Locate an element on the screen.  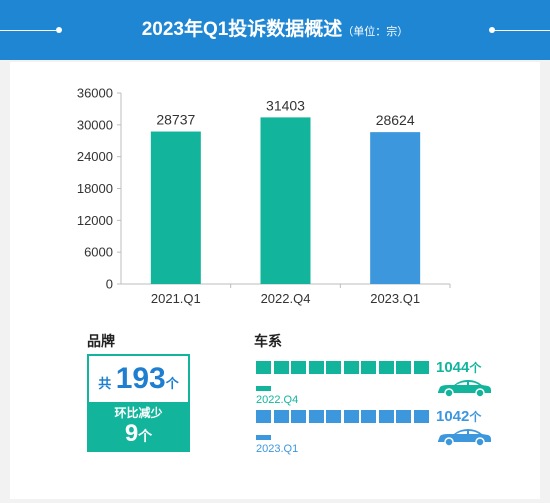
series-count: 1044个 is located at coordinates (458, 367).